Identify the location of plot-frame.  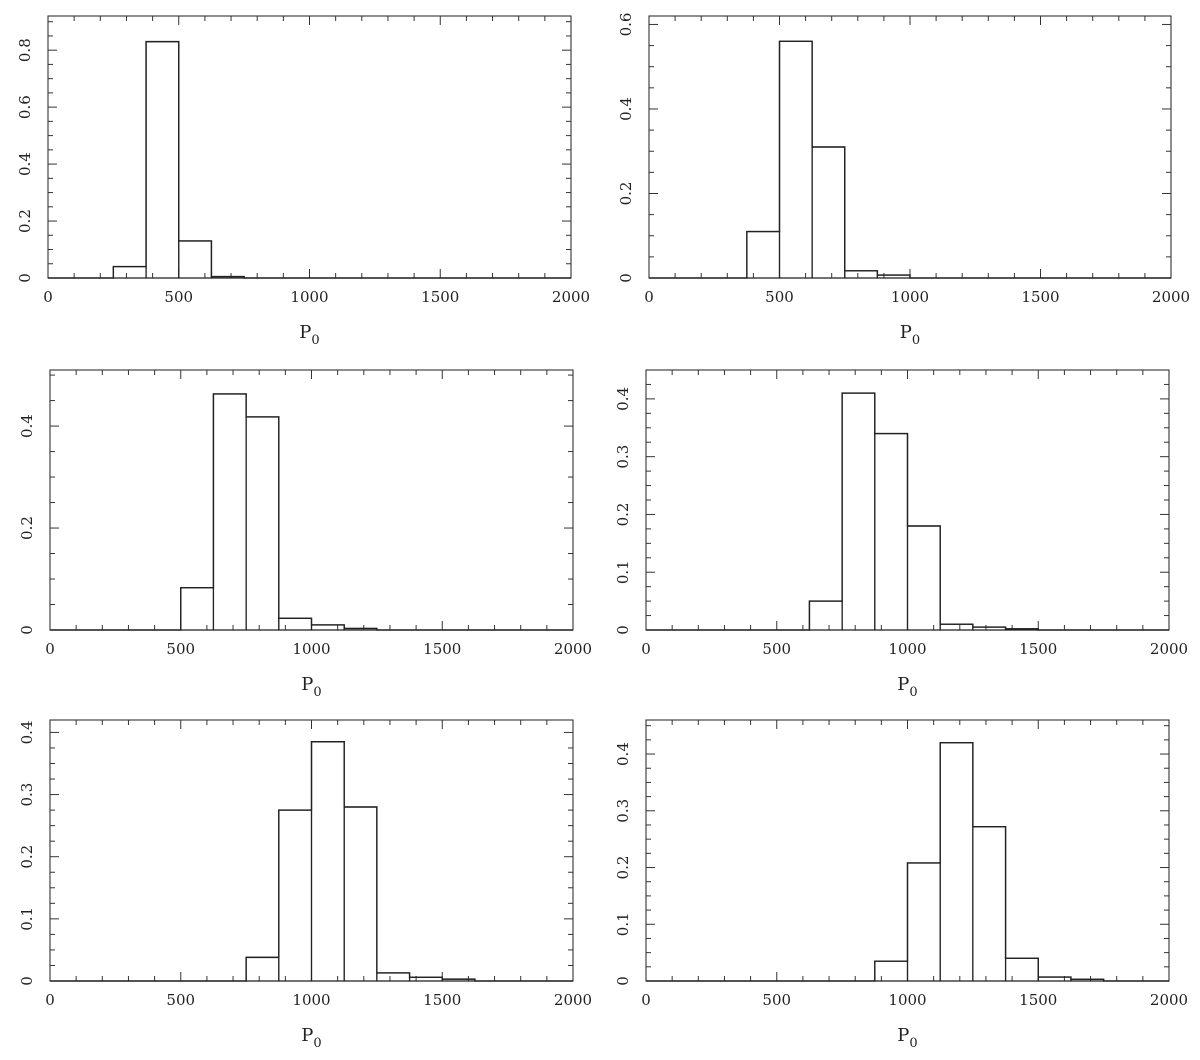
(910, 147).